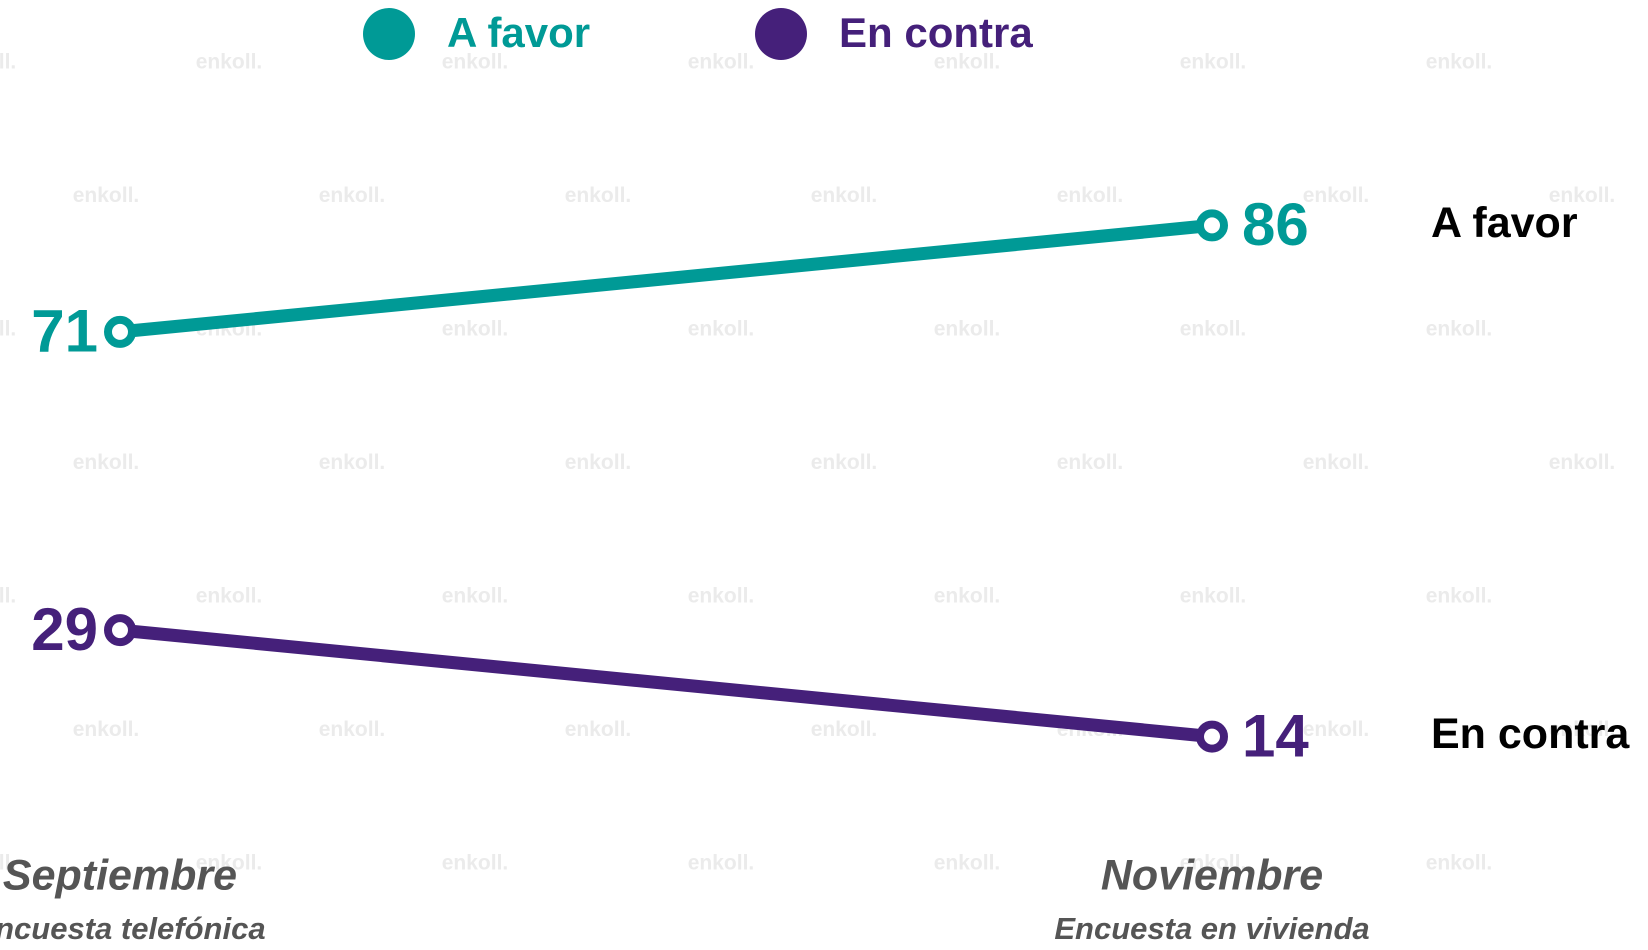  I want to click on x-tick-note: Encuesta telefónica, so click(133, 928).